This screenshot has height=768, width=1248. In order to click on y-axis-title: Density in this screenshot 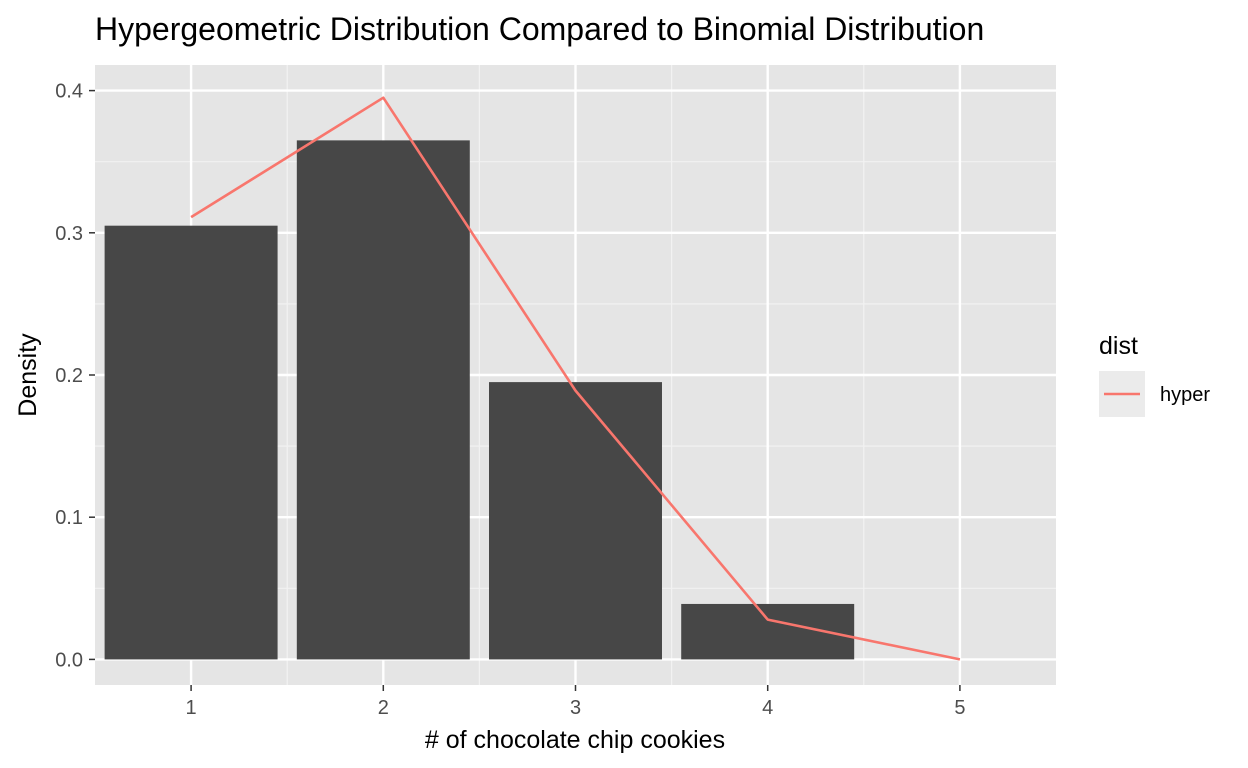, I will do `click(28, 375)`.